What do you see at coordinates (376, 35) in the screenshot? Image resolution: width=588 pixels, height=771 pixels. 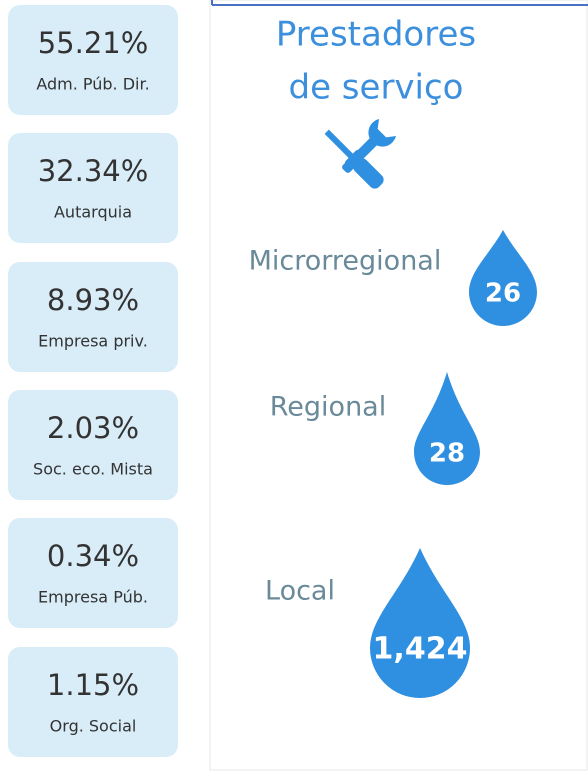 I see `panel-title: Prestadores` at bounding box center [376, 35].